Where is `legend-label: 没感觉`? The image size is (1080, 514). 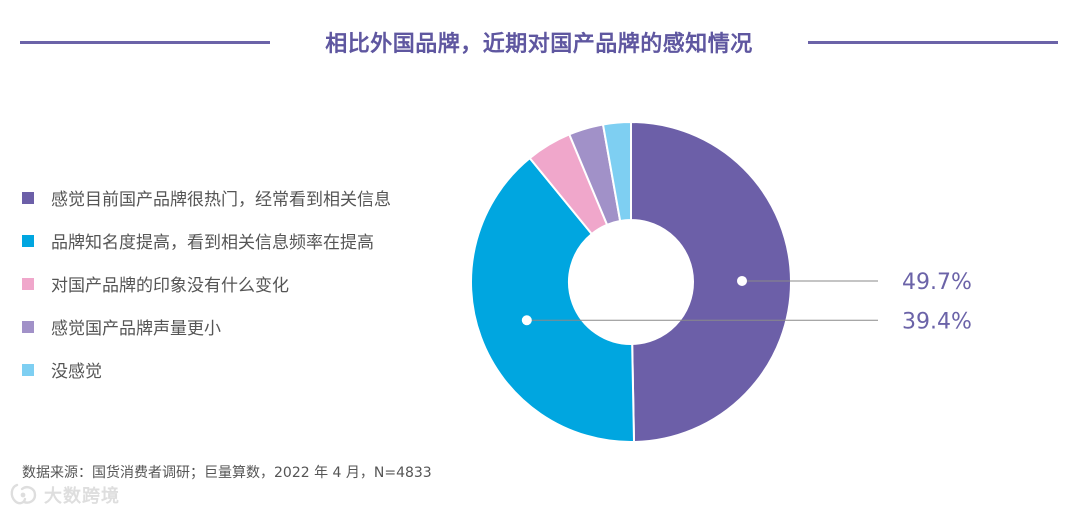 legend-label: 没感觉 is located at coordinates (76, 372).